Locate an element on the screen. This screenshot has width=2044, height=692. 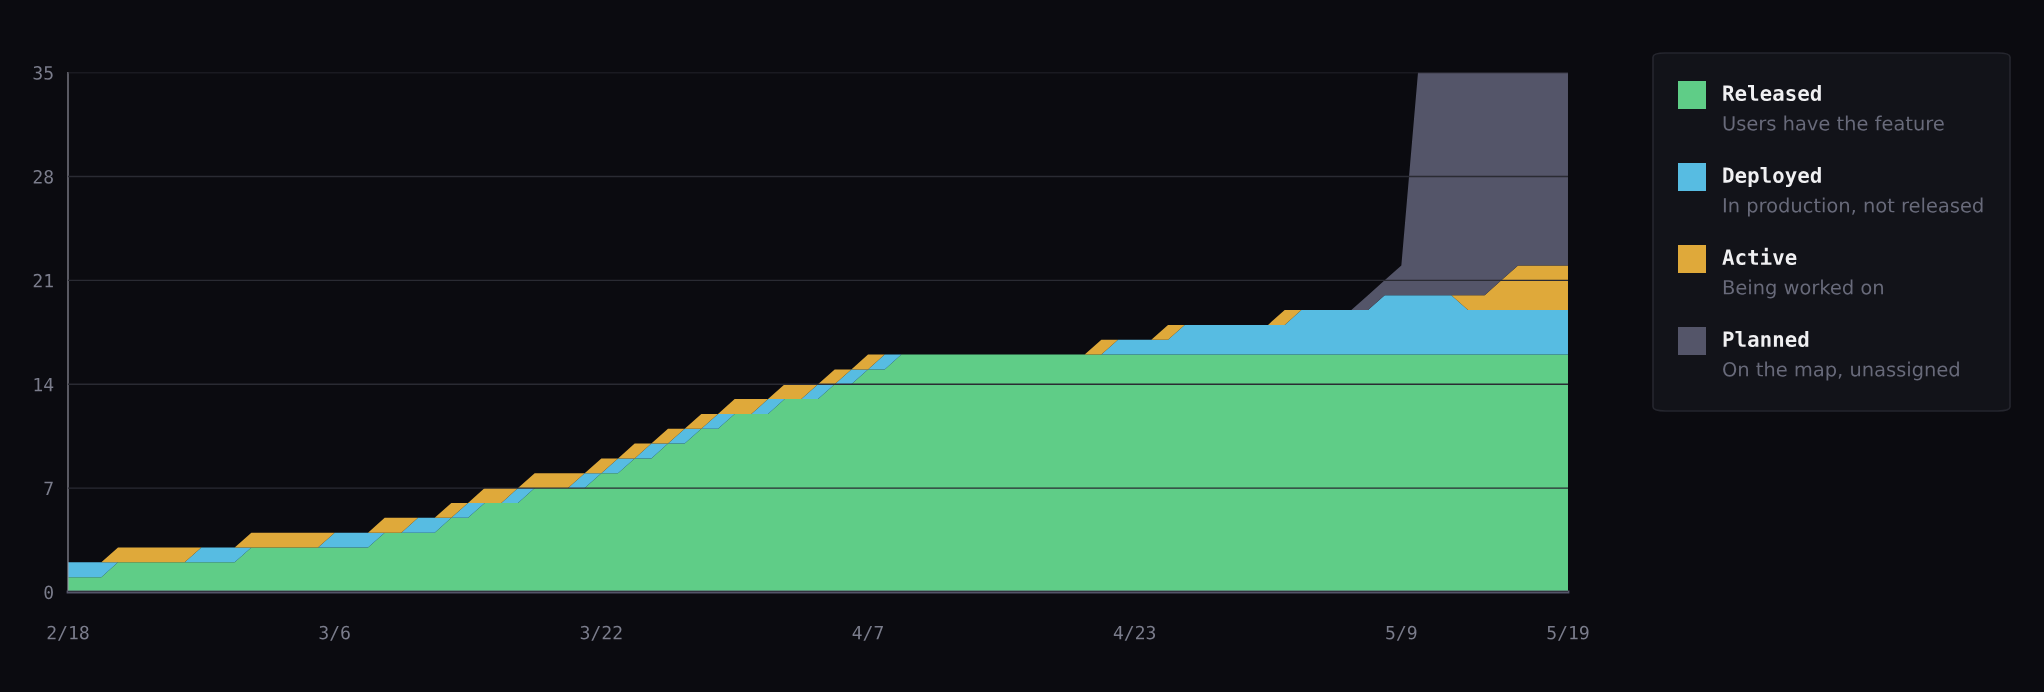
legend-label: Released is located at coordinates (1772, 93).